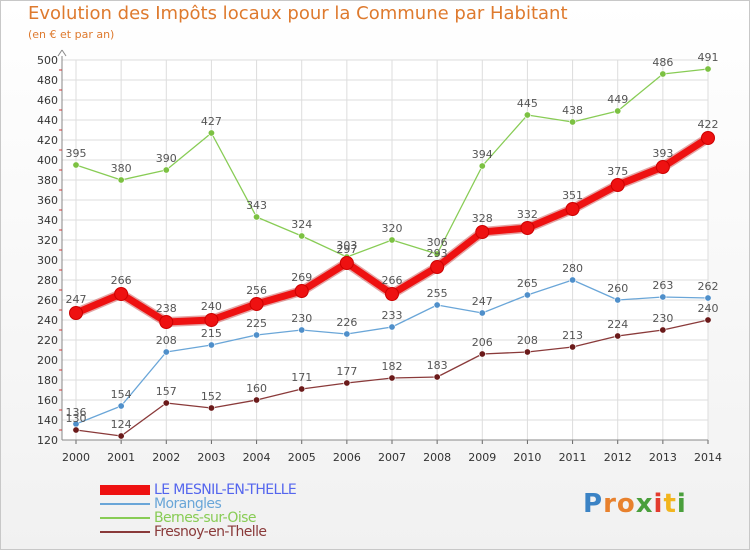  Describe the element at coordinates (392, 228) in the screenshot. I see `data-label-bernes-sur-oise: 320` at that location.